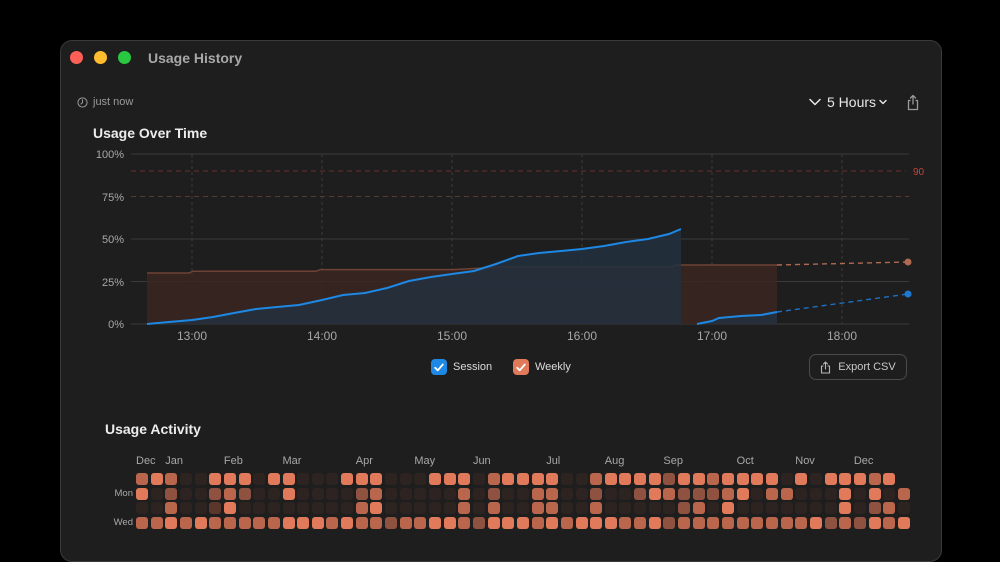 The width and height of the screenshot is (1000, 562). What do you see at coordinates (913, 105) in the screenshot?
I see `share-button` at bounding box center [913, 105].